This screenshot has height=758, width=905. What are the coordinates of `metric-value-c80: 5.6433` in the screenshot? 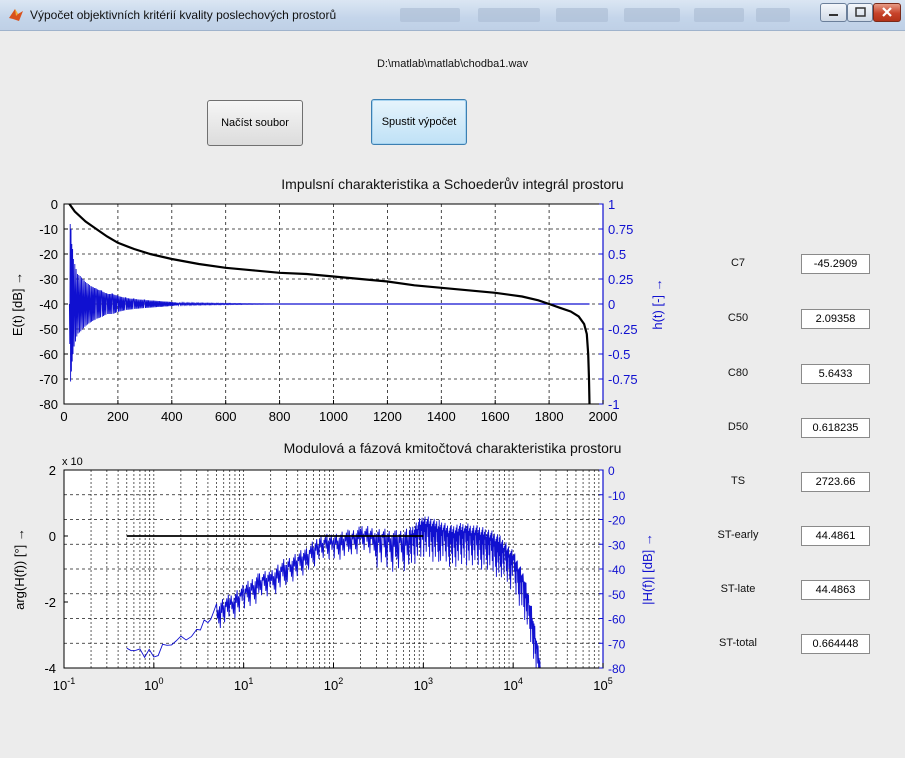 It's located at (835, 374).